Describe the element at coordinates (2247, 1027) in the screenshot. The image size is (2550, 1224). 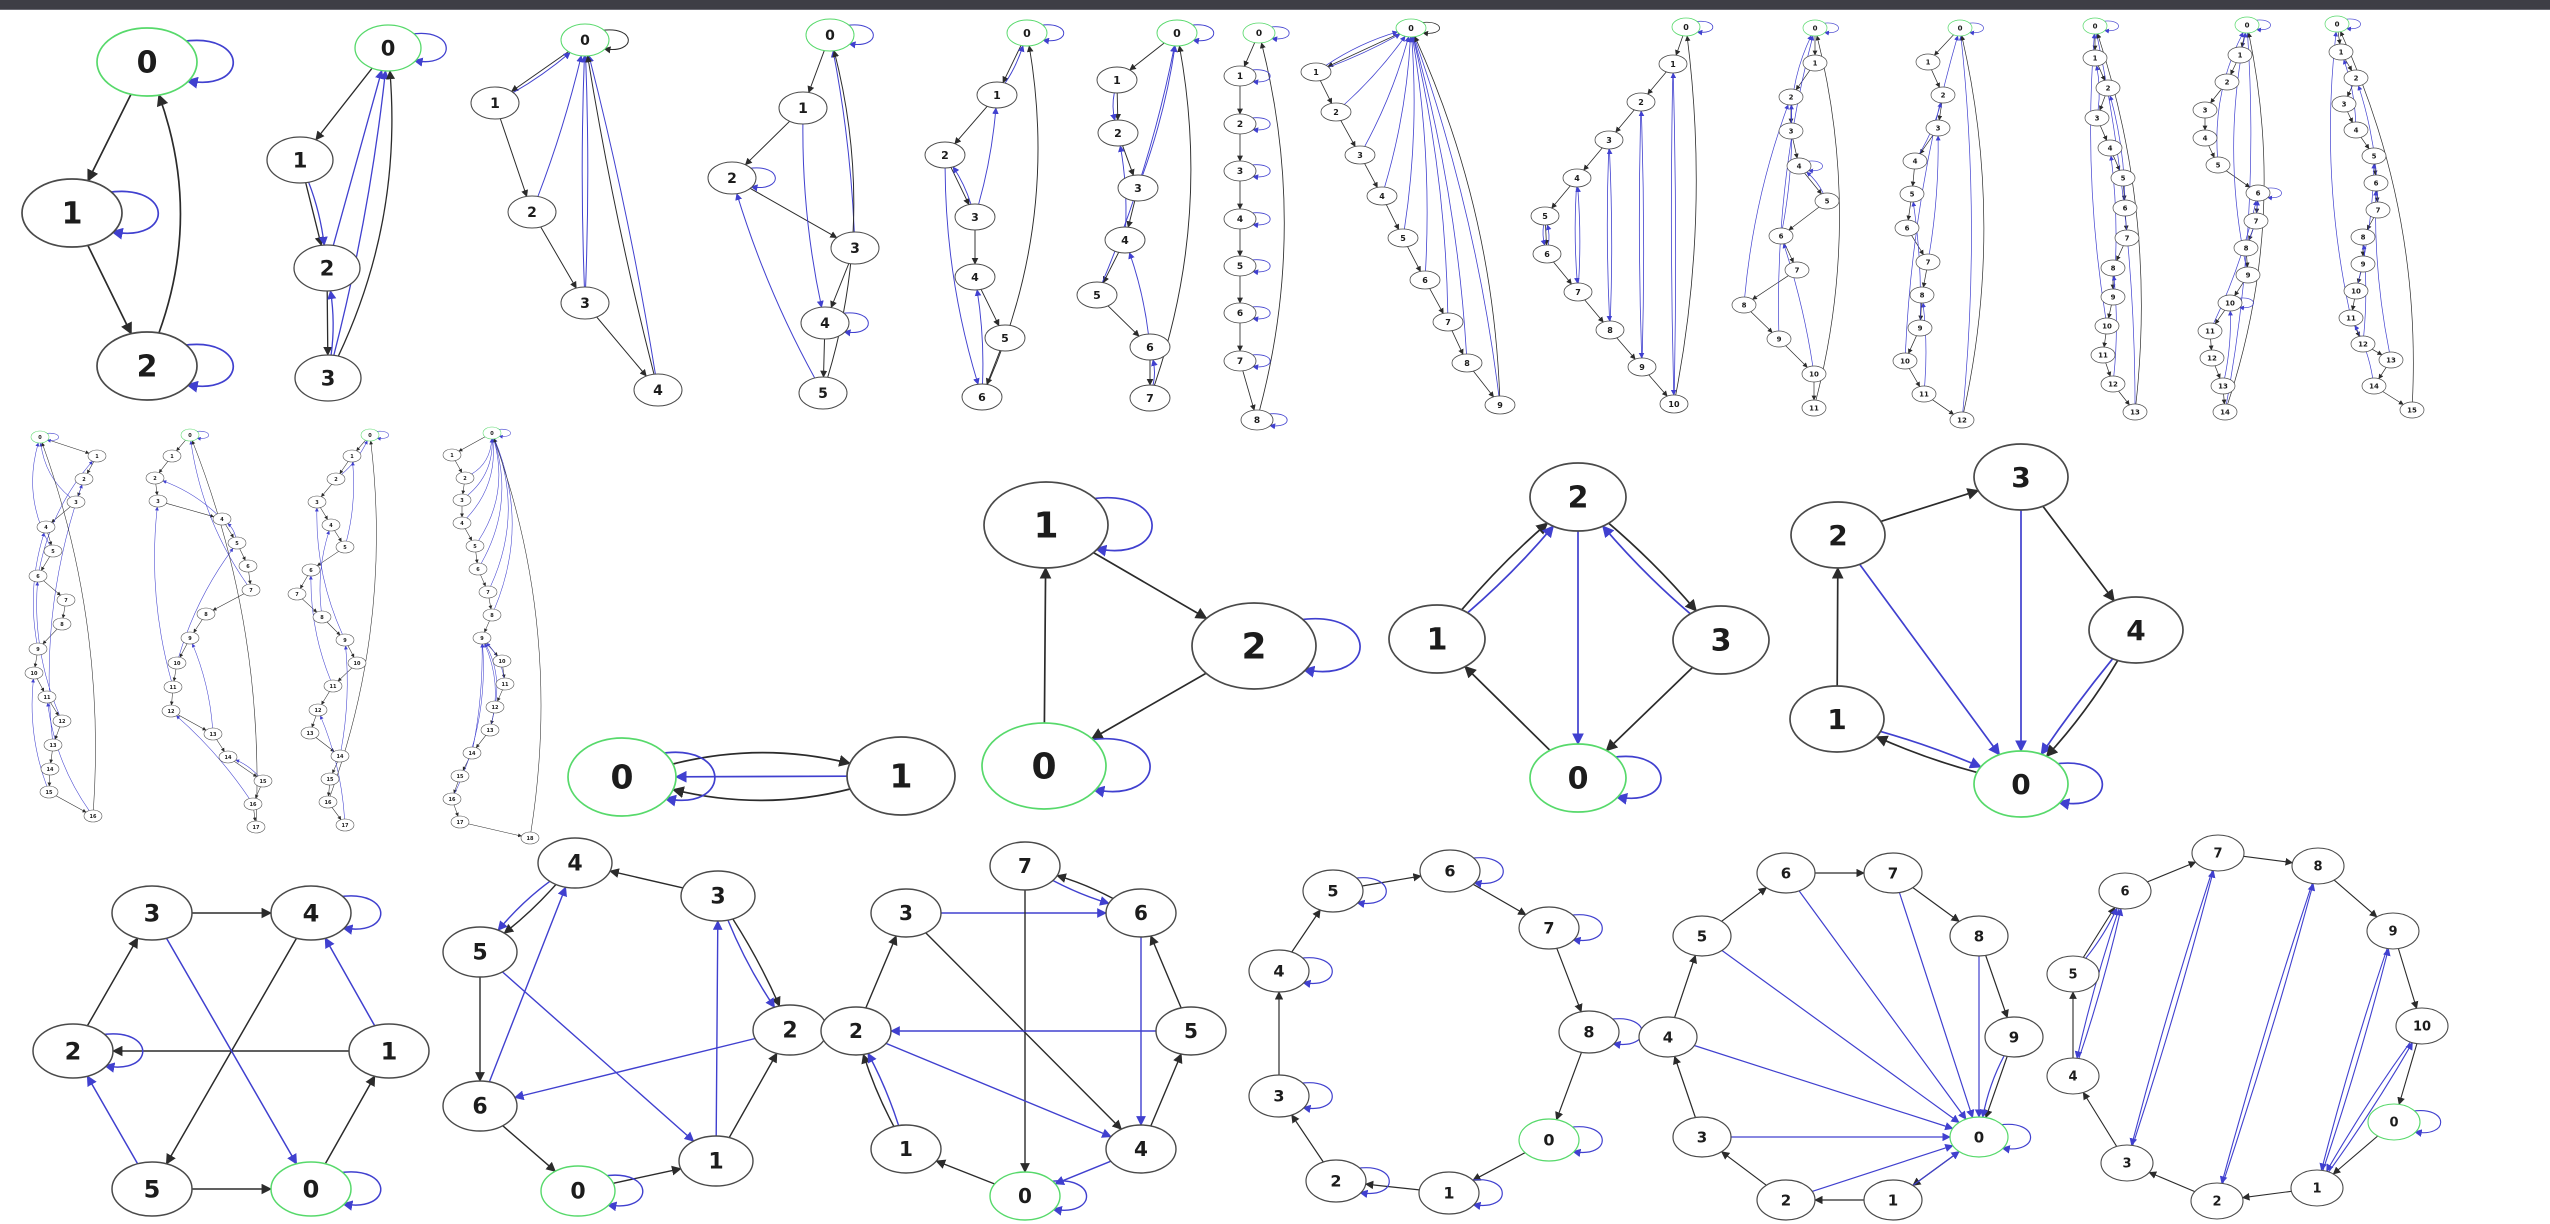
I see `automaton-graph-b11: 0 1 2 3 4 5 6 7 8 9 10` at that location.